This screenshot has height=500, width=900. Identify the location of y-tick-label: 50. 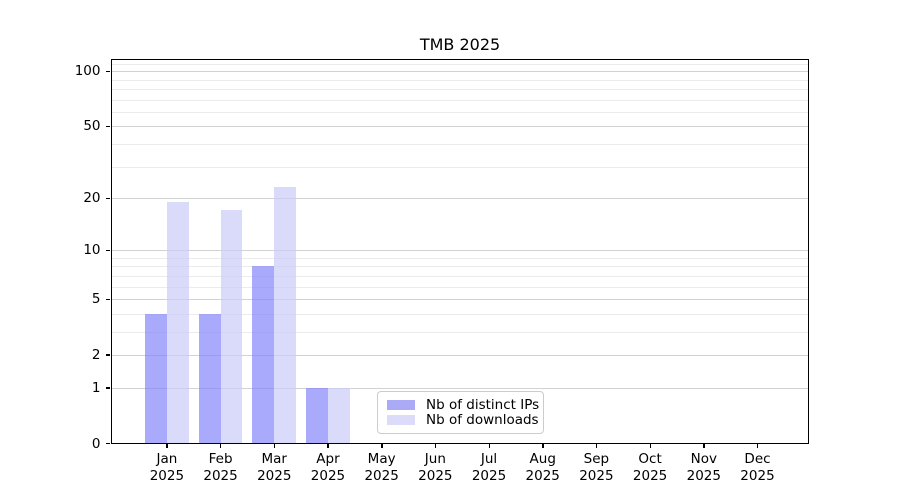
(92, 126).